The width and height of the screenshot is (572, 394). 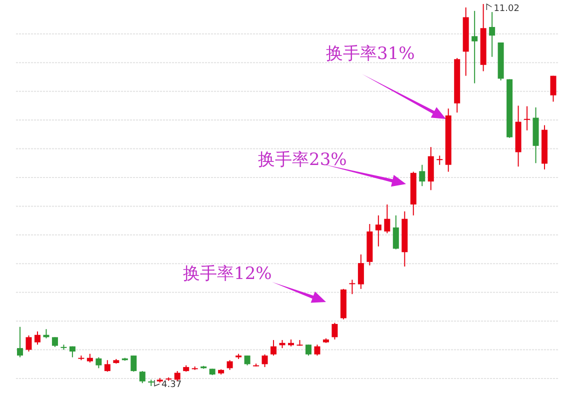 What do you see at coordinates (370, 54) in the screenshot?
I see `annotation: 换手率31%` at bounding box center [370, 54].